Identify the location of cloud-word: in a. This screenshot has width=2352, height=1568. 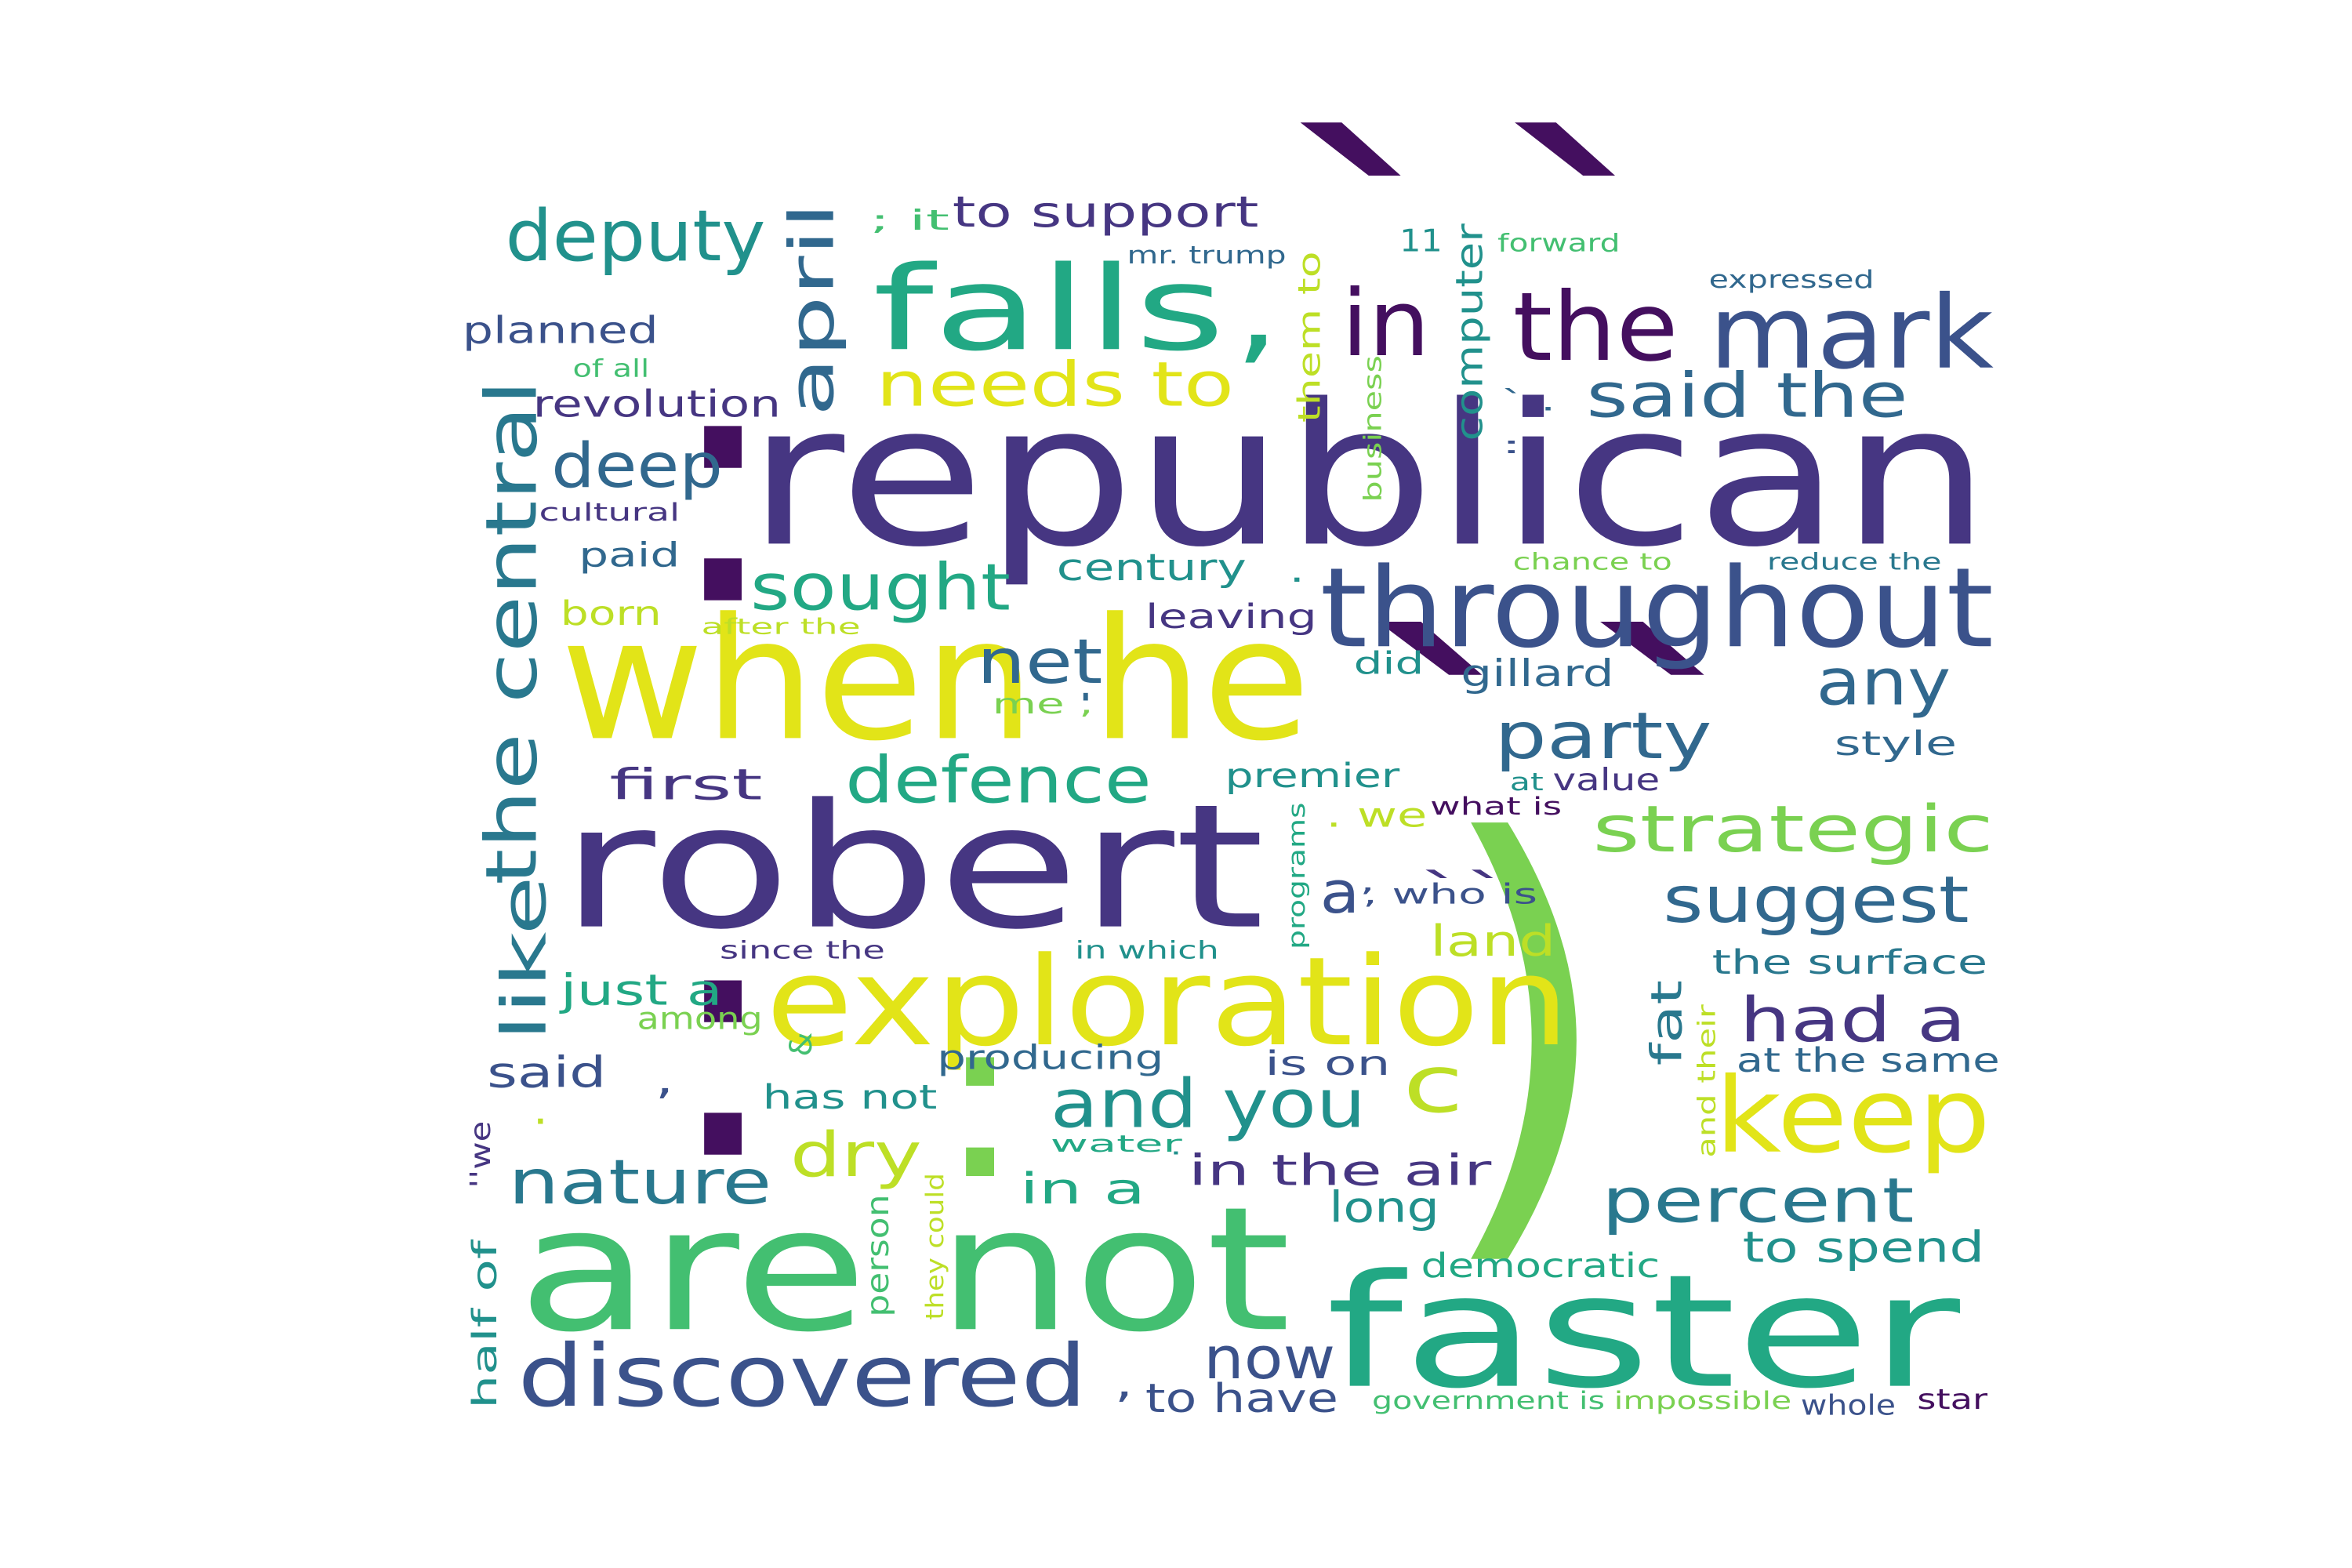
(1082, 1188).